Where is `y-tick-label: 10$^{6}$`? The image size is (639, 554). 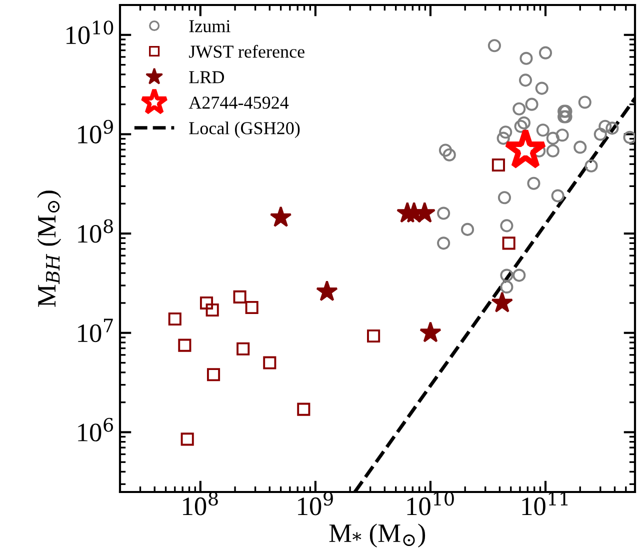
y-tick-label: 10$^{6}$ is located at coordinates (96, 430).